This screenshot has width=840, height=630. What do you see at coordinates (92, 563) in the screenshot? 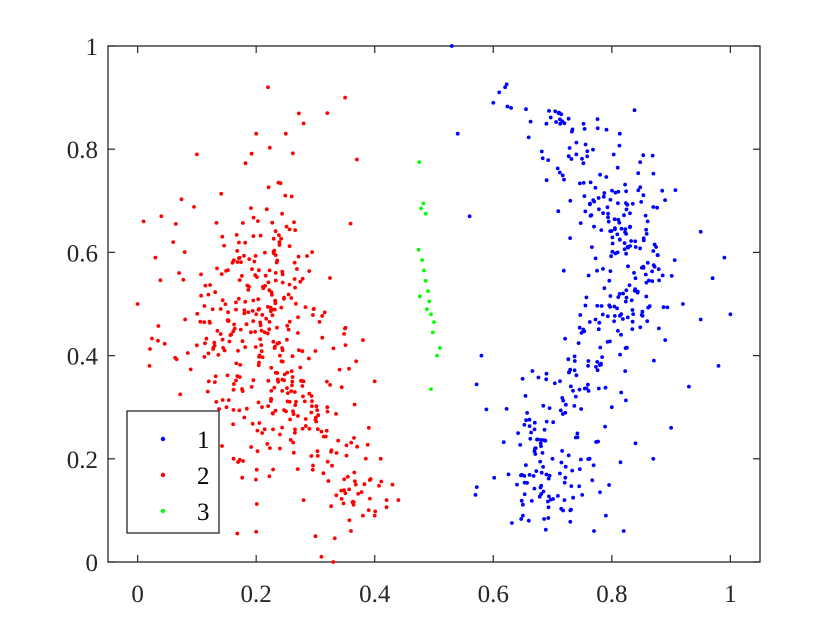
I see `y-tick-label: 0` at bounding box center [92, 563].